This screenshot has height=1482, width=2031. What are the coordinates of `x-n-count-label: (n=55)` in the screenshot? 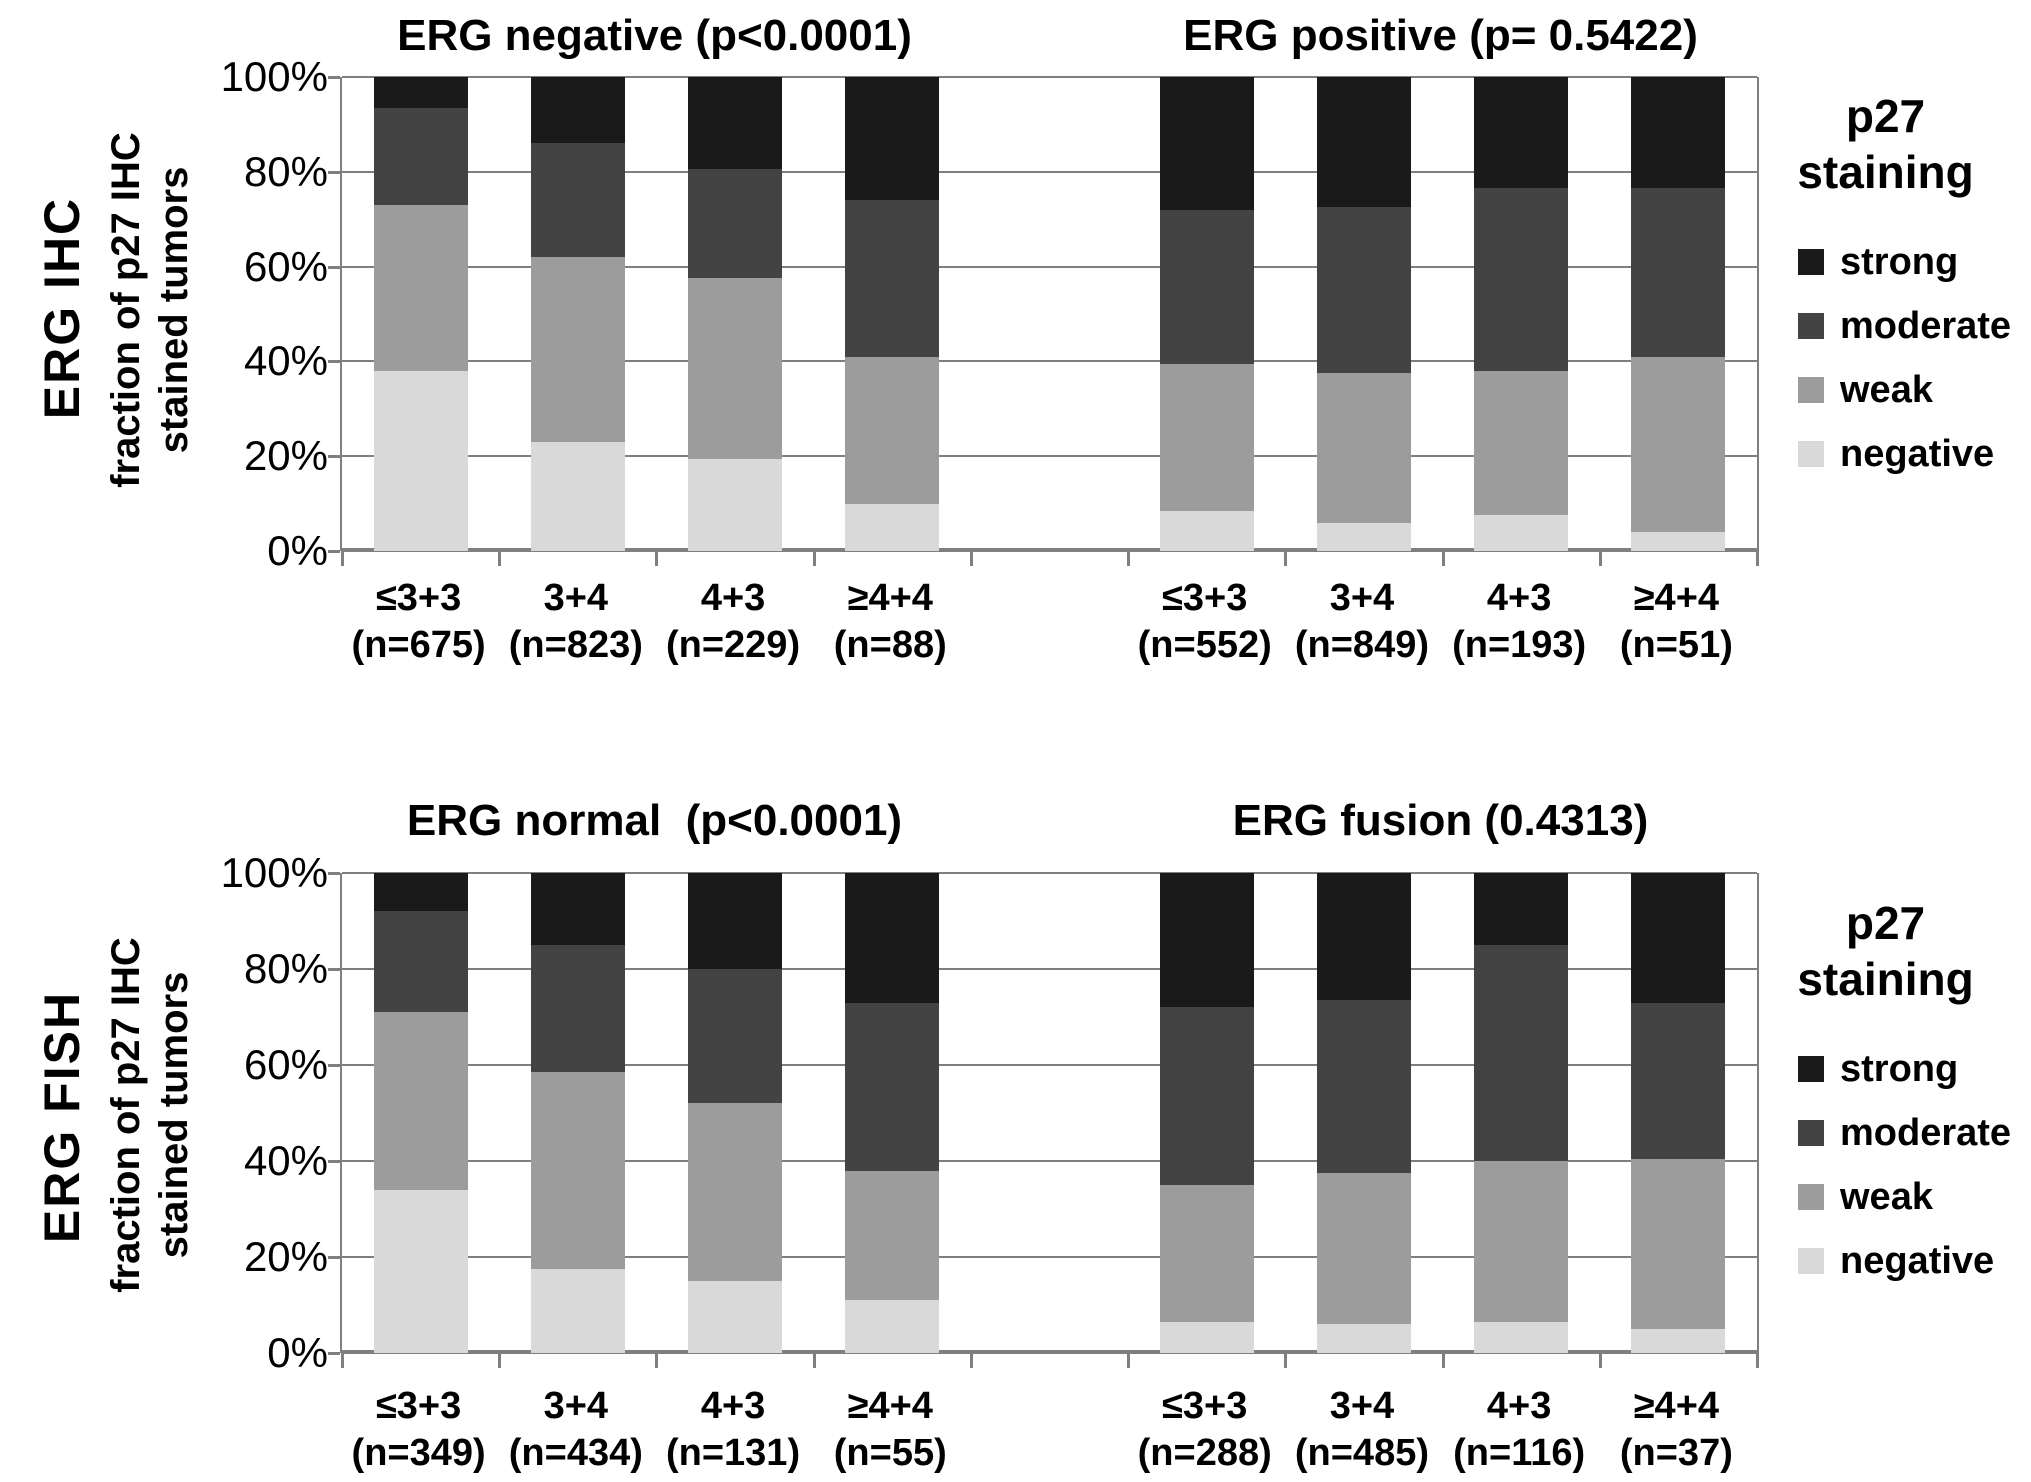 It's located at (890, 1453).